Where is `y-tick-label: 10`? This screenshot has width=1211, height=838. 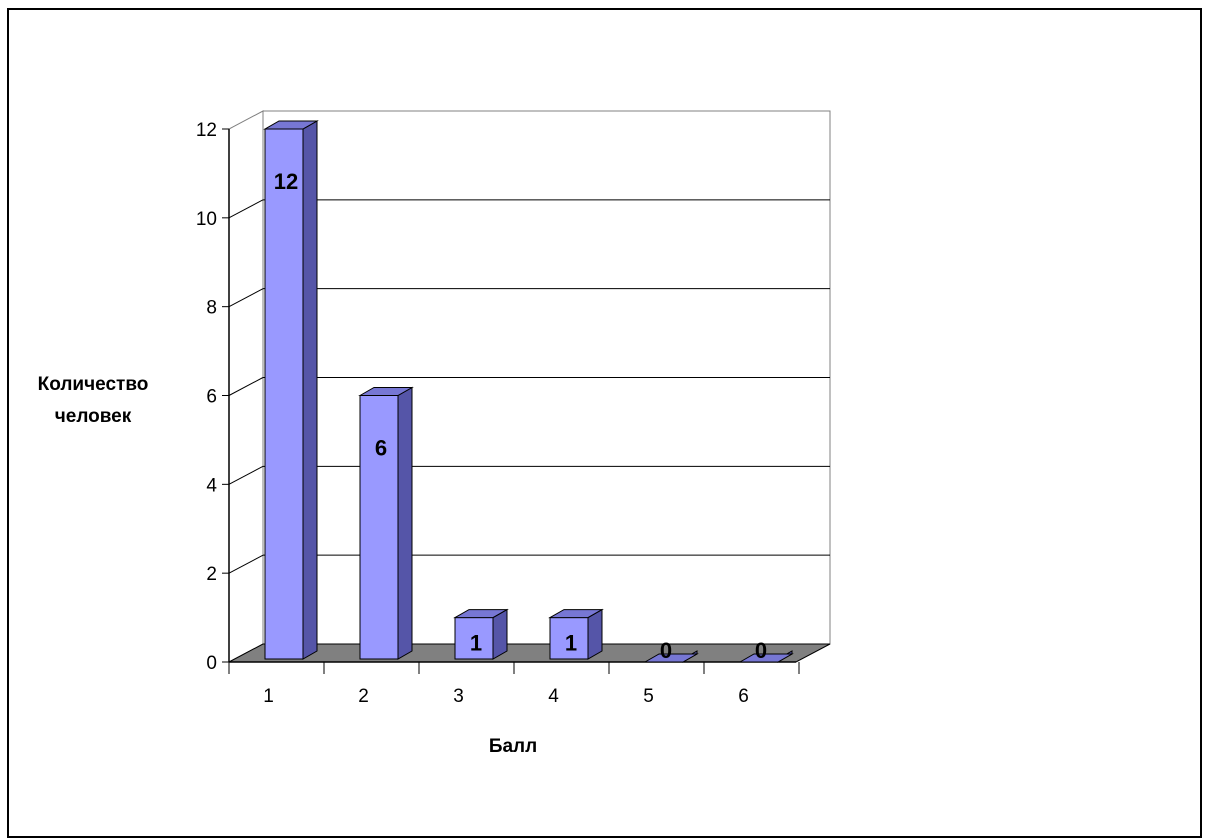
y-tick-label: 10 is located at coordinates (206, 219).